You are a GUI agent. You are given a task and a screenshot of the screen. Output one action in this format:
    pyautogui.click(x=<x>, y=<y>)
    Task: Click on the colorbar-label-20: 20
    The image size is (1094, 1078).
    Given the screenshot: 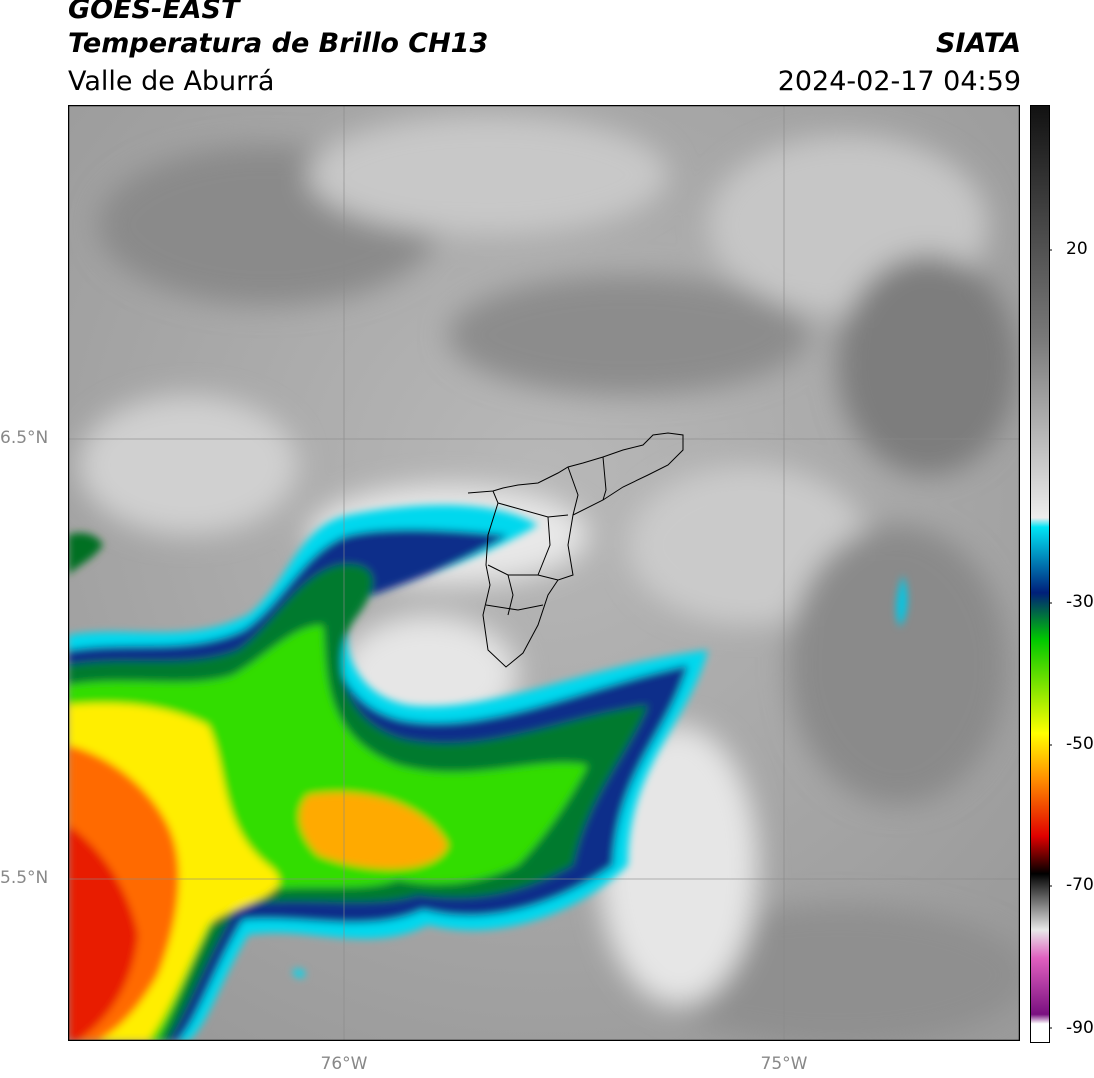 What is the action you would take?
    pyautogui.click(x=1077, y=249)
    